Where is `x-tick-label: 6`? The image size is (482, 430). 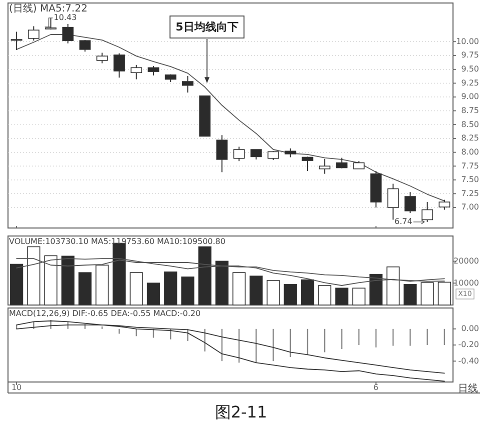 x-tick-label: 6 is located at coordinates (376, 387).